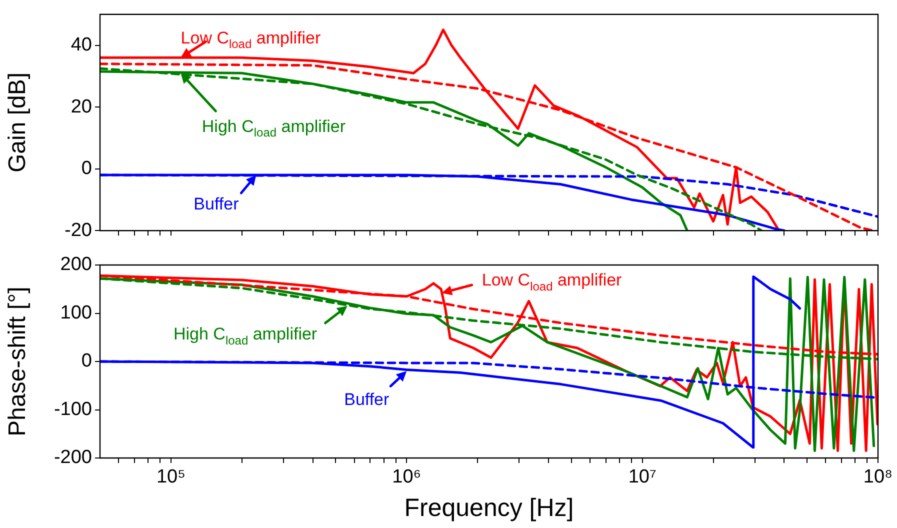  What do you see at coordinates (76, 265) in the screenshot?
I see `y-tick-label: 200` at bounding box center [76, 265].